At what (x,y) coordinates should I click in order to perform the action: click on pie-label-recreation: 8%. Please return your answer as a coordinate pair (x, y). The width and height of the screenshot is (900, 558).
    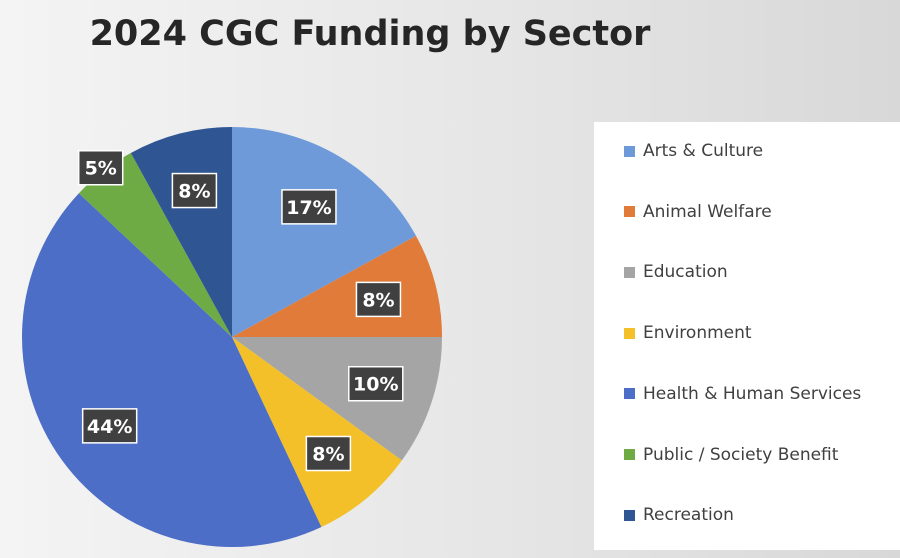
    Looking at the image, I should click on (194, 190).